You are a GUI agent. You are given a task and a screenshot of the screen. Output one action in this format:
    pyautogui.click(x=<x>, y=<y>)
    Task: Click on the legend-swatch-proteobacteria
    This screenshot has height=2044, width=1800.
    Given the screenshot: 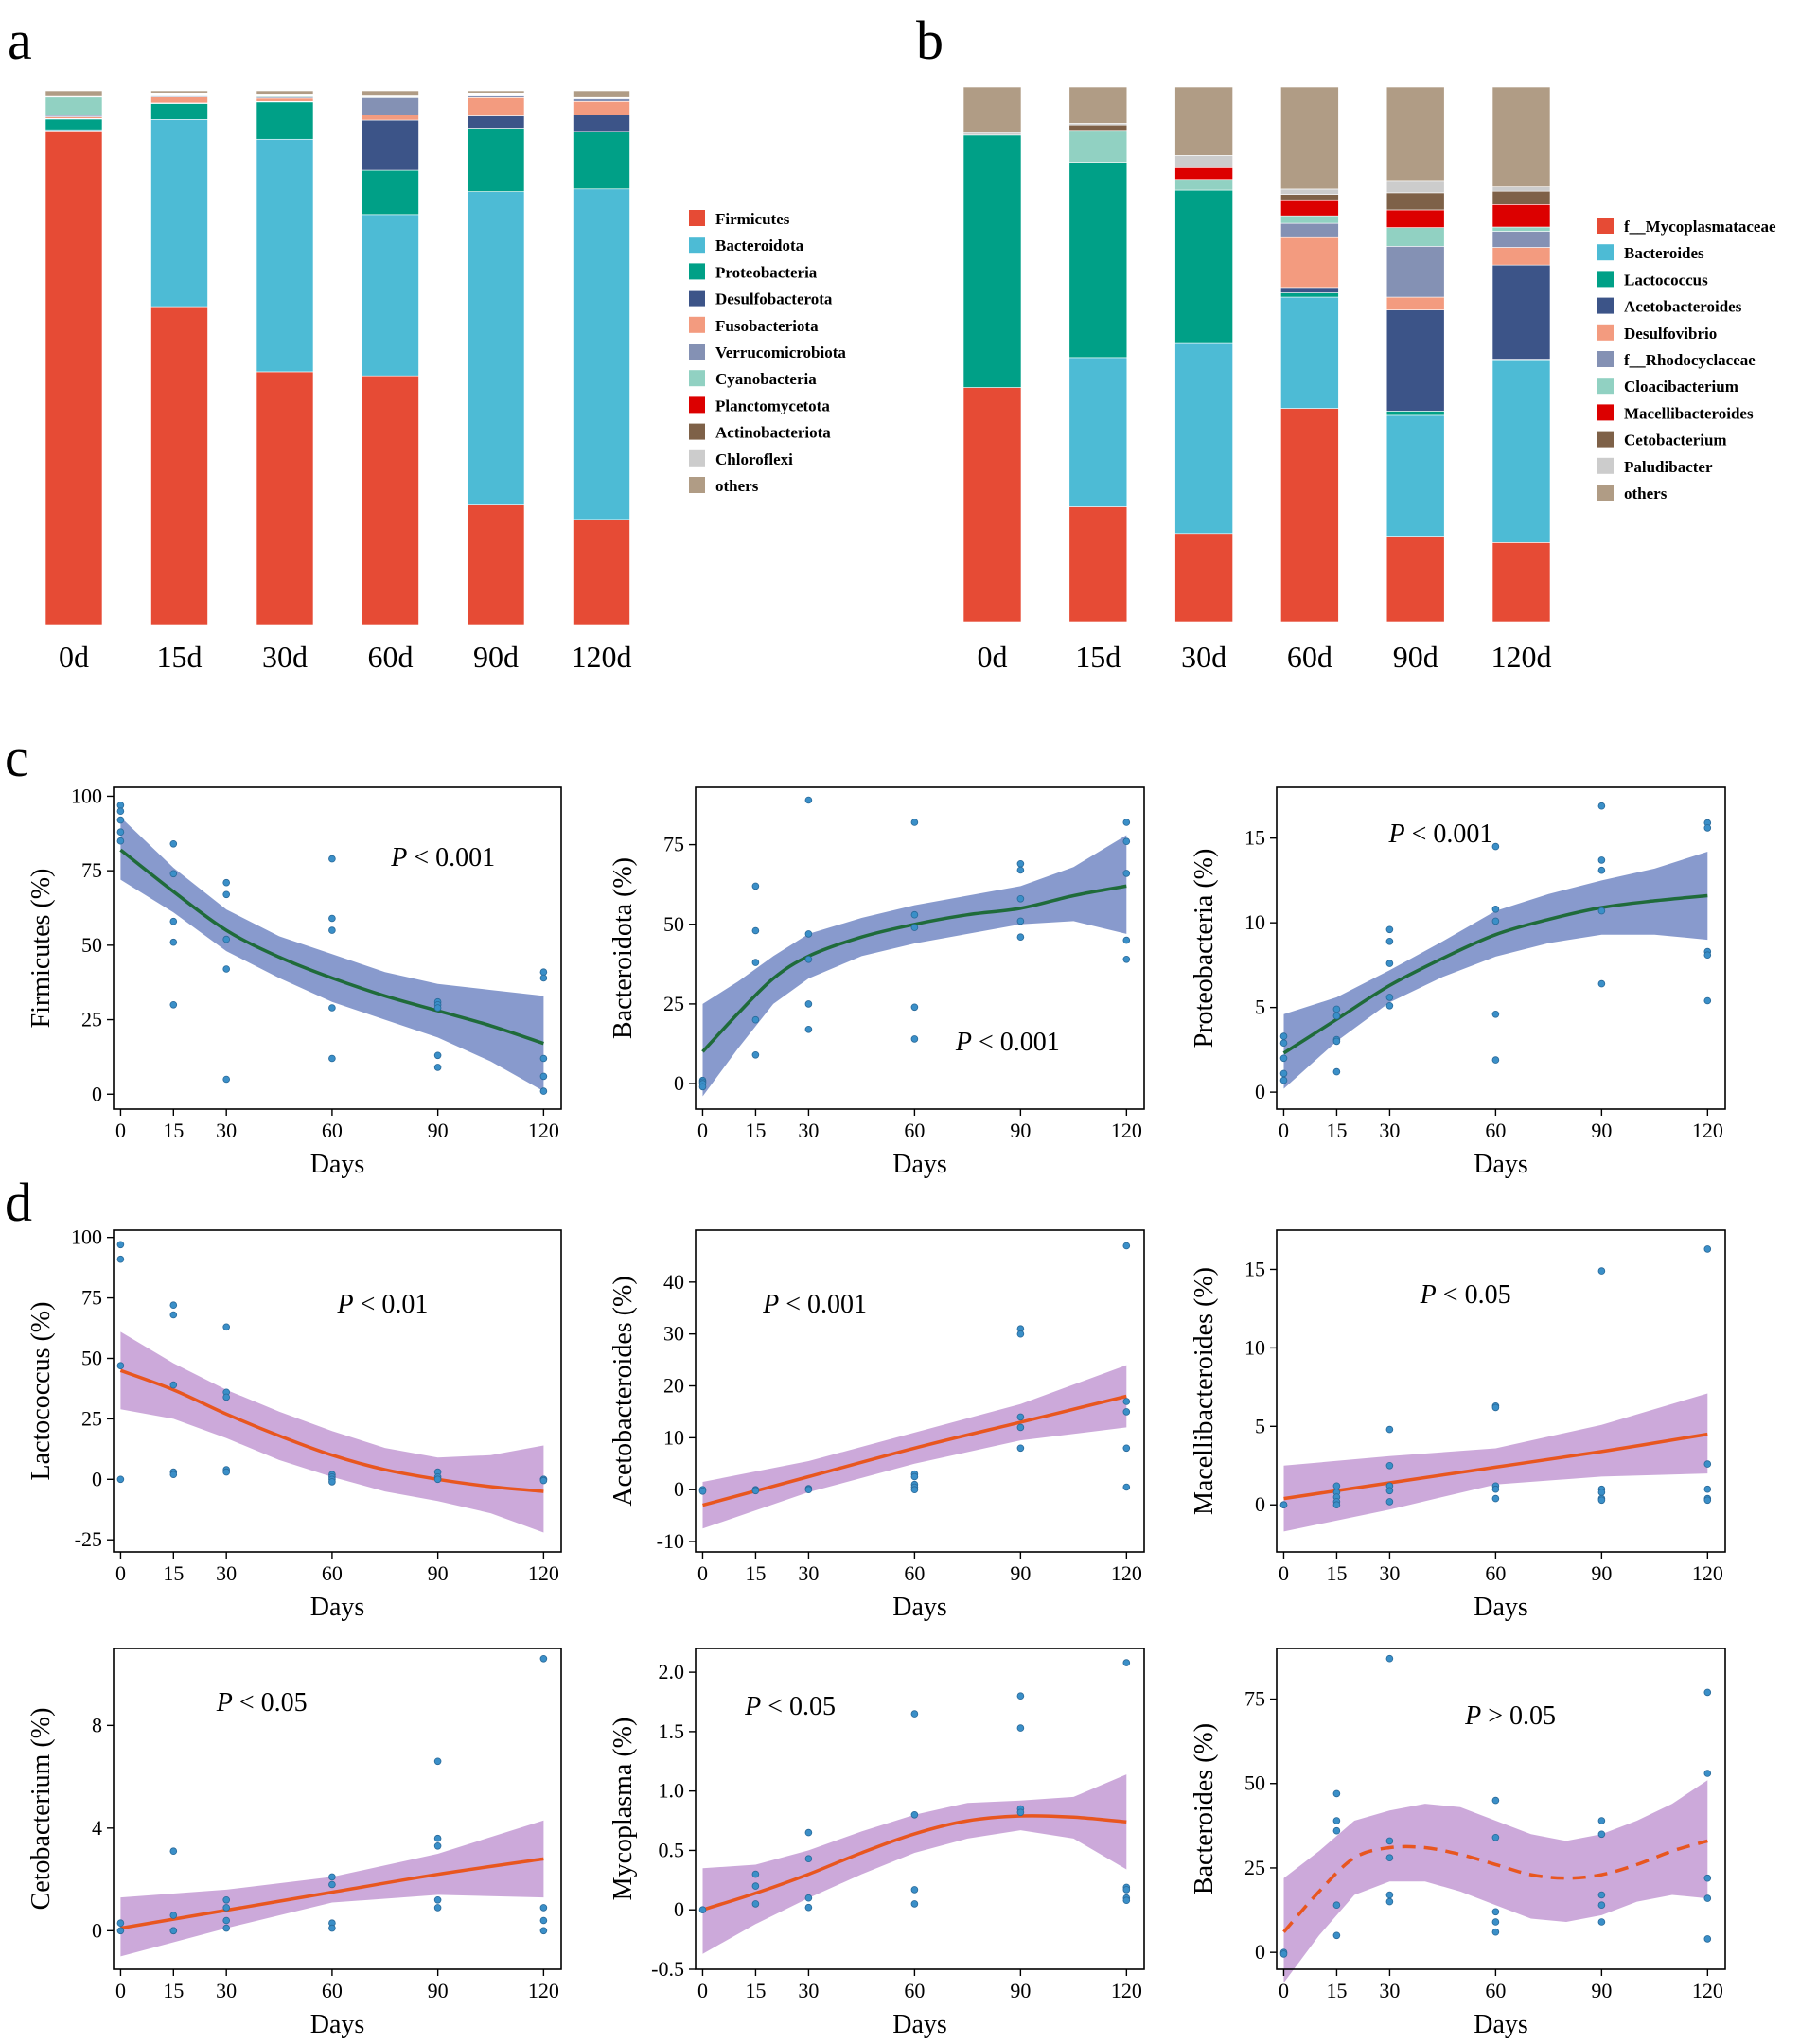 What is the action you would take?
    pyautogui.click(x=697, y=271)
    